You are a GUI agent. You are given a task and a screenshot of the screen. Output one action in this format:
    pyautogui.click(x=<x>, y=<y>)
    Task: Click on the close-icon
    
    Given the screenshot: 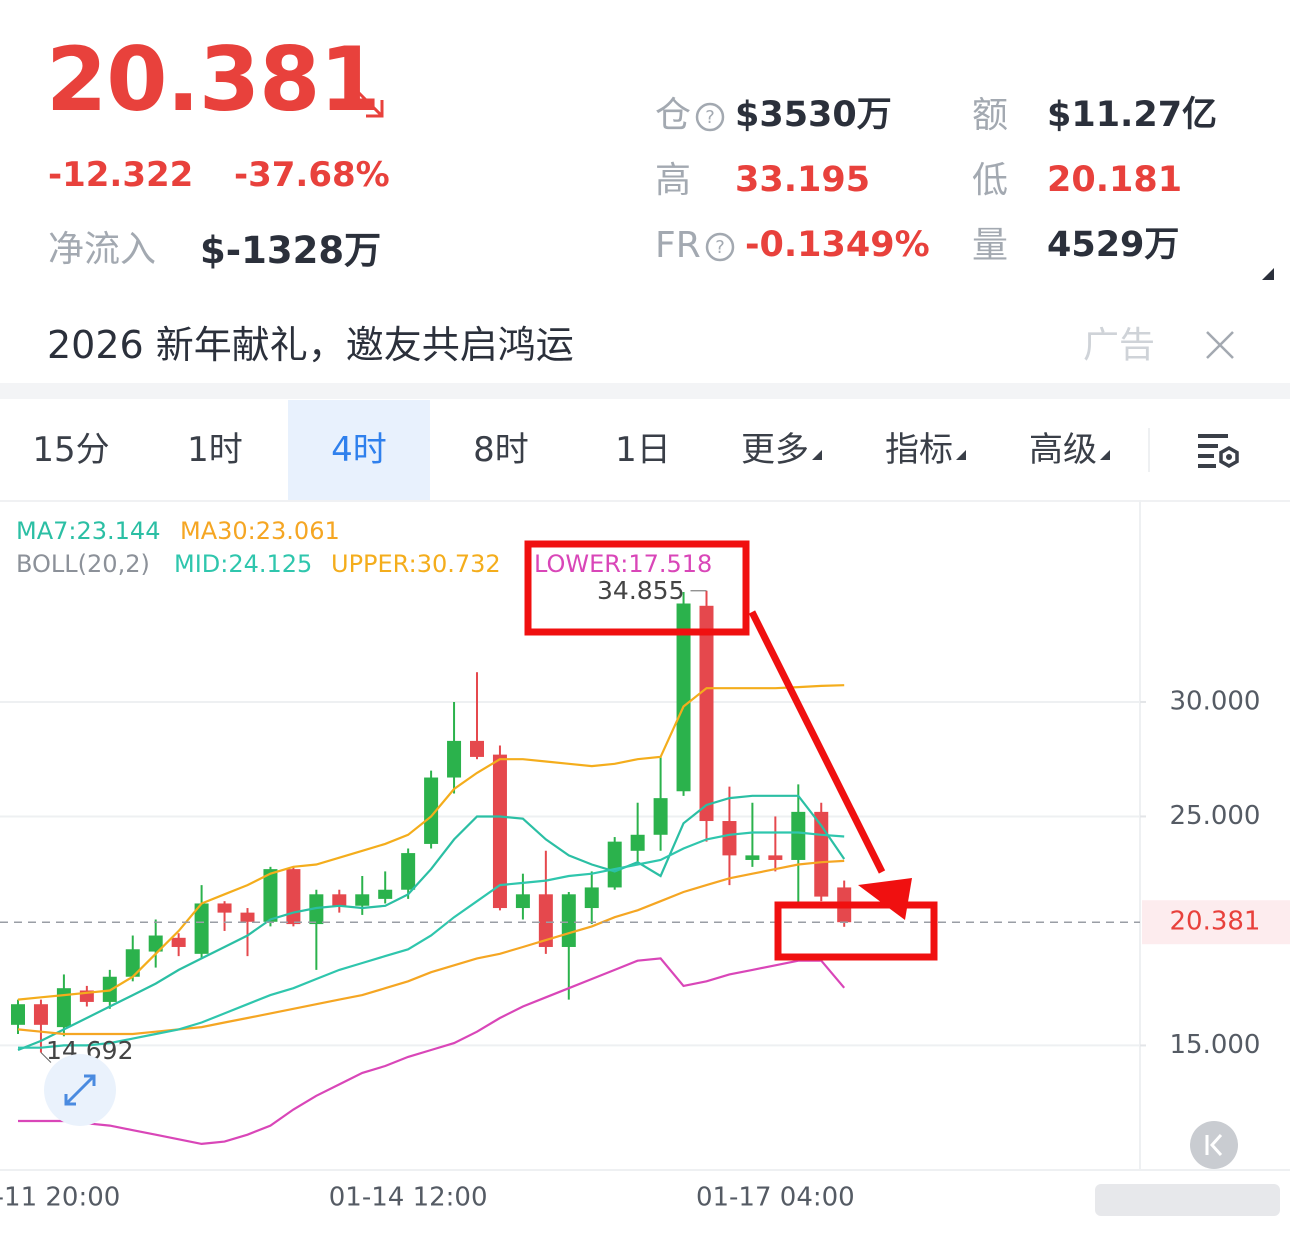 What is the action you would take?
    pyautogui.click(x=1220, y=345)
    